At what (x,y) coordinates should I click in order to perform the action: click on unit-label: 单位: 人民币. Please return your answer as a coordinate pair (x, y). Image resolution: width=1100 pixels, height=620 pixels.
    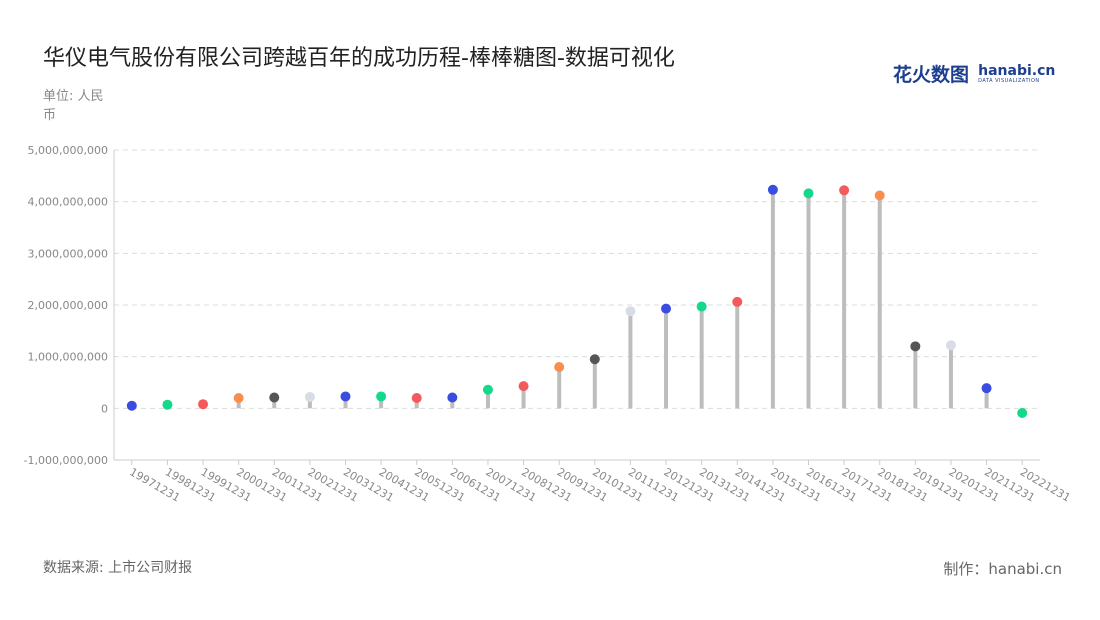
    Looking at the image, I should click on (73, 106).